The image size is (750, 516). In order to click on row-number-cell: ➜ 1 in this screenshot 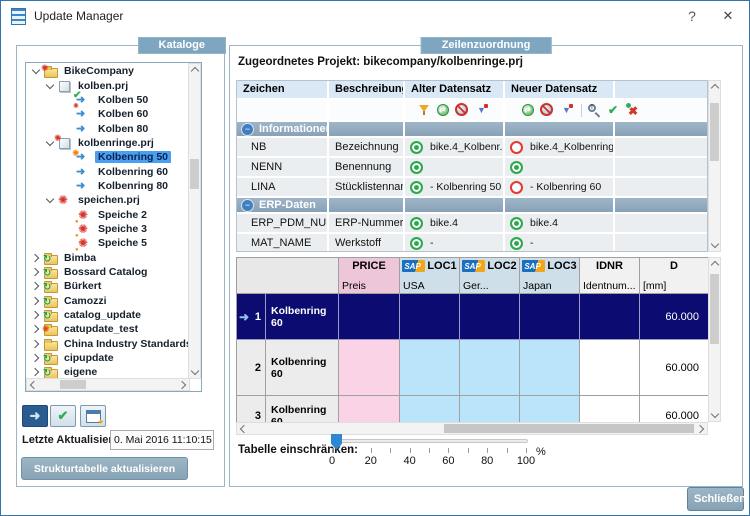, I will do `click(251, 317)`.